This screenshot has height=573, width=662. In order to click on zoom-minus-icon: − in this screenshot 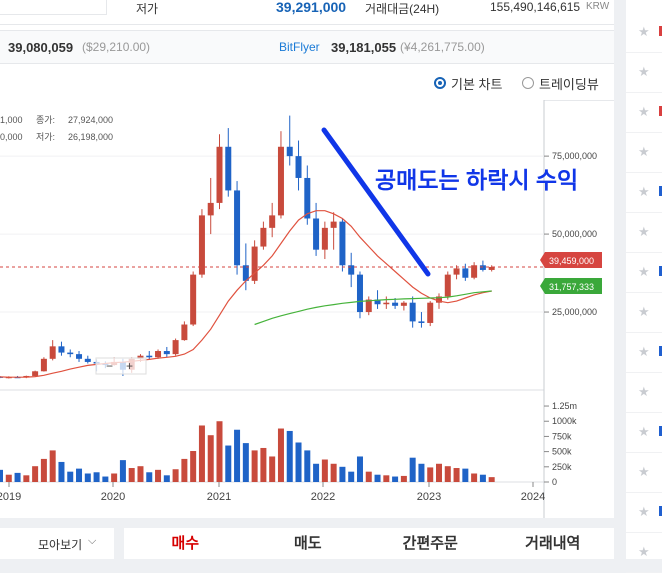, I will do `click(109, 366)`.